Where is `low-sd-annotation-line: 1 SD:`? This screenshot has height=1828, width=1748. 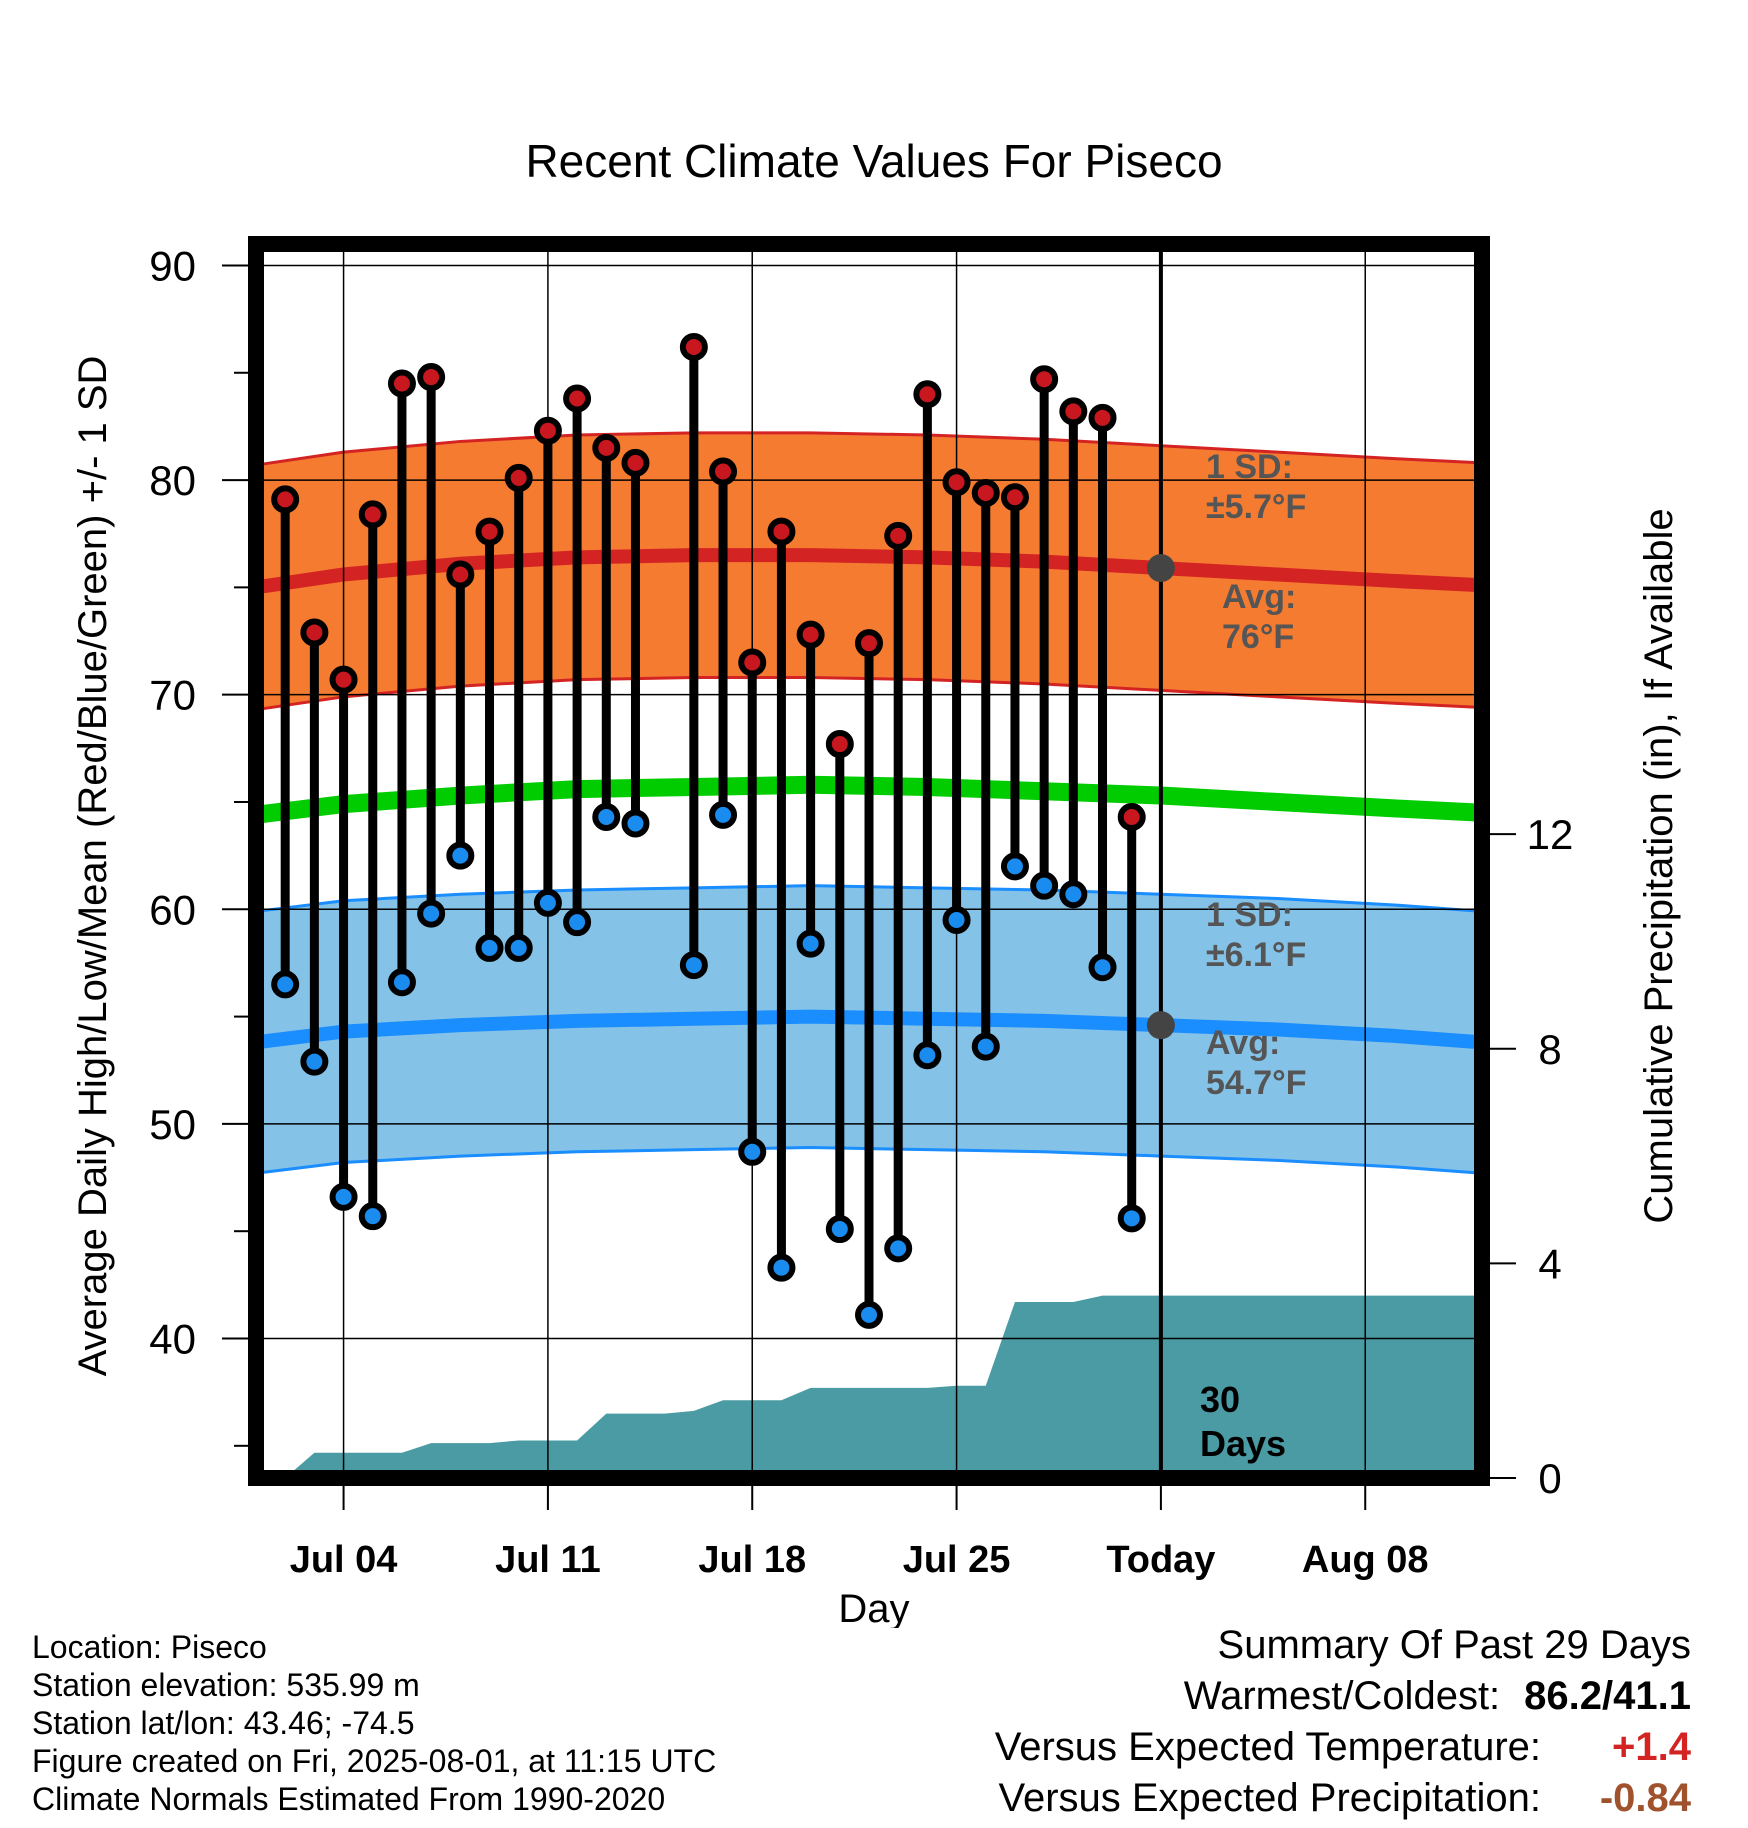 low-sd-annotation-line: 1 SD: is located at coordinates (1249, 915).